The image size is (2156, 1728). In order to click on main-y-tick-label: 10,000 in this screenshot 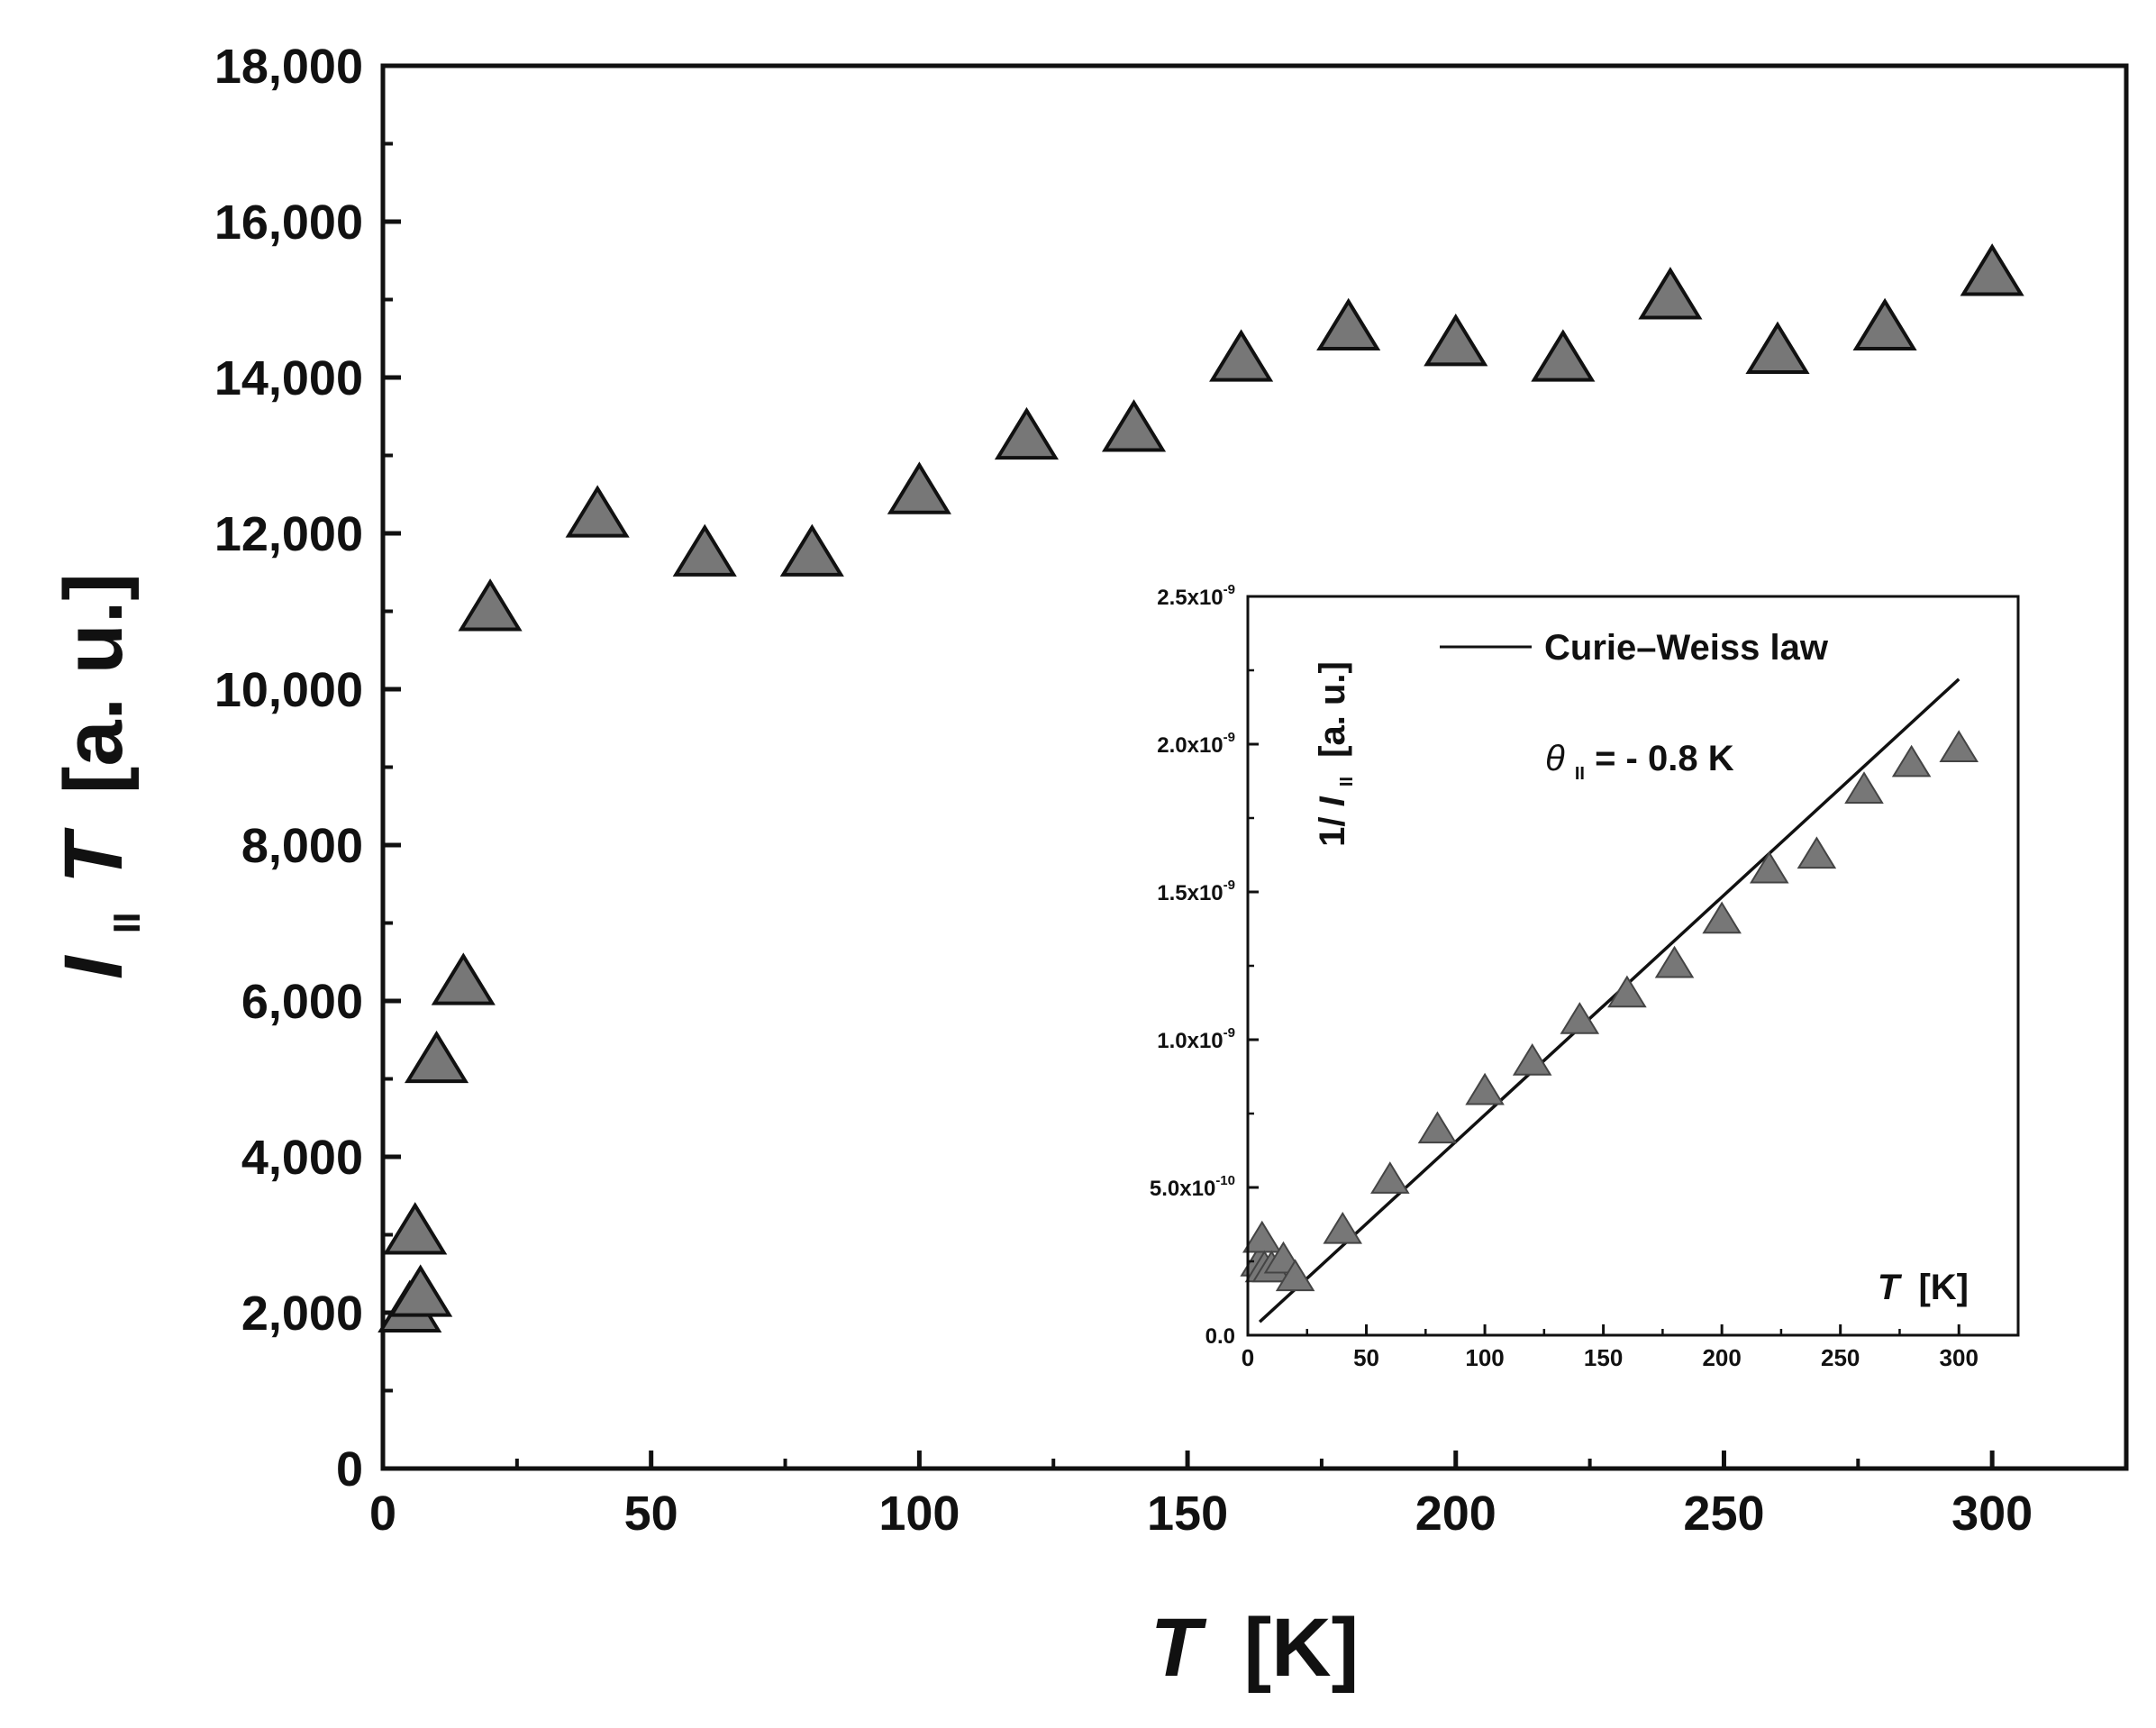, I will do `click(288, 690)`.